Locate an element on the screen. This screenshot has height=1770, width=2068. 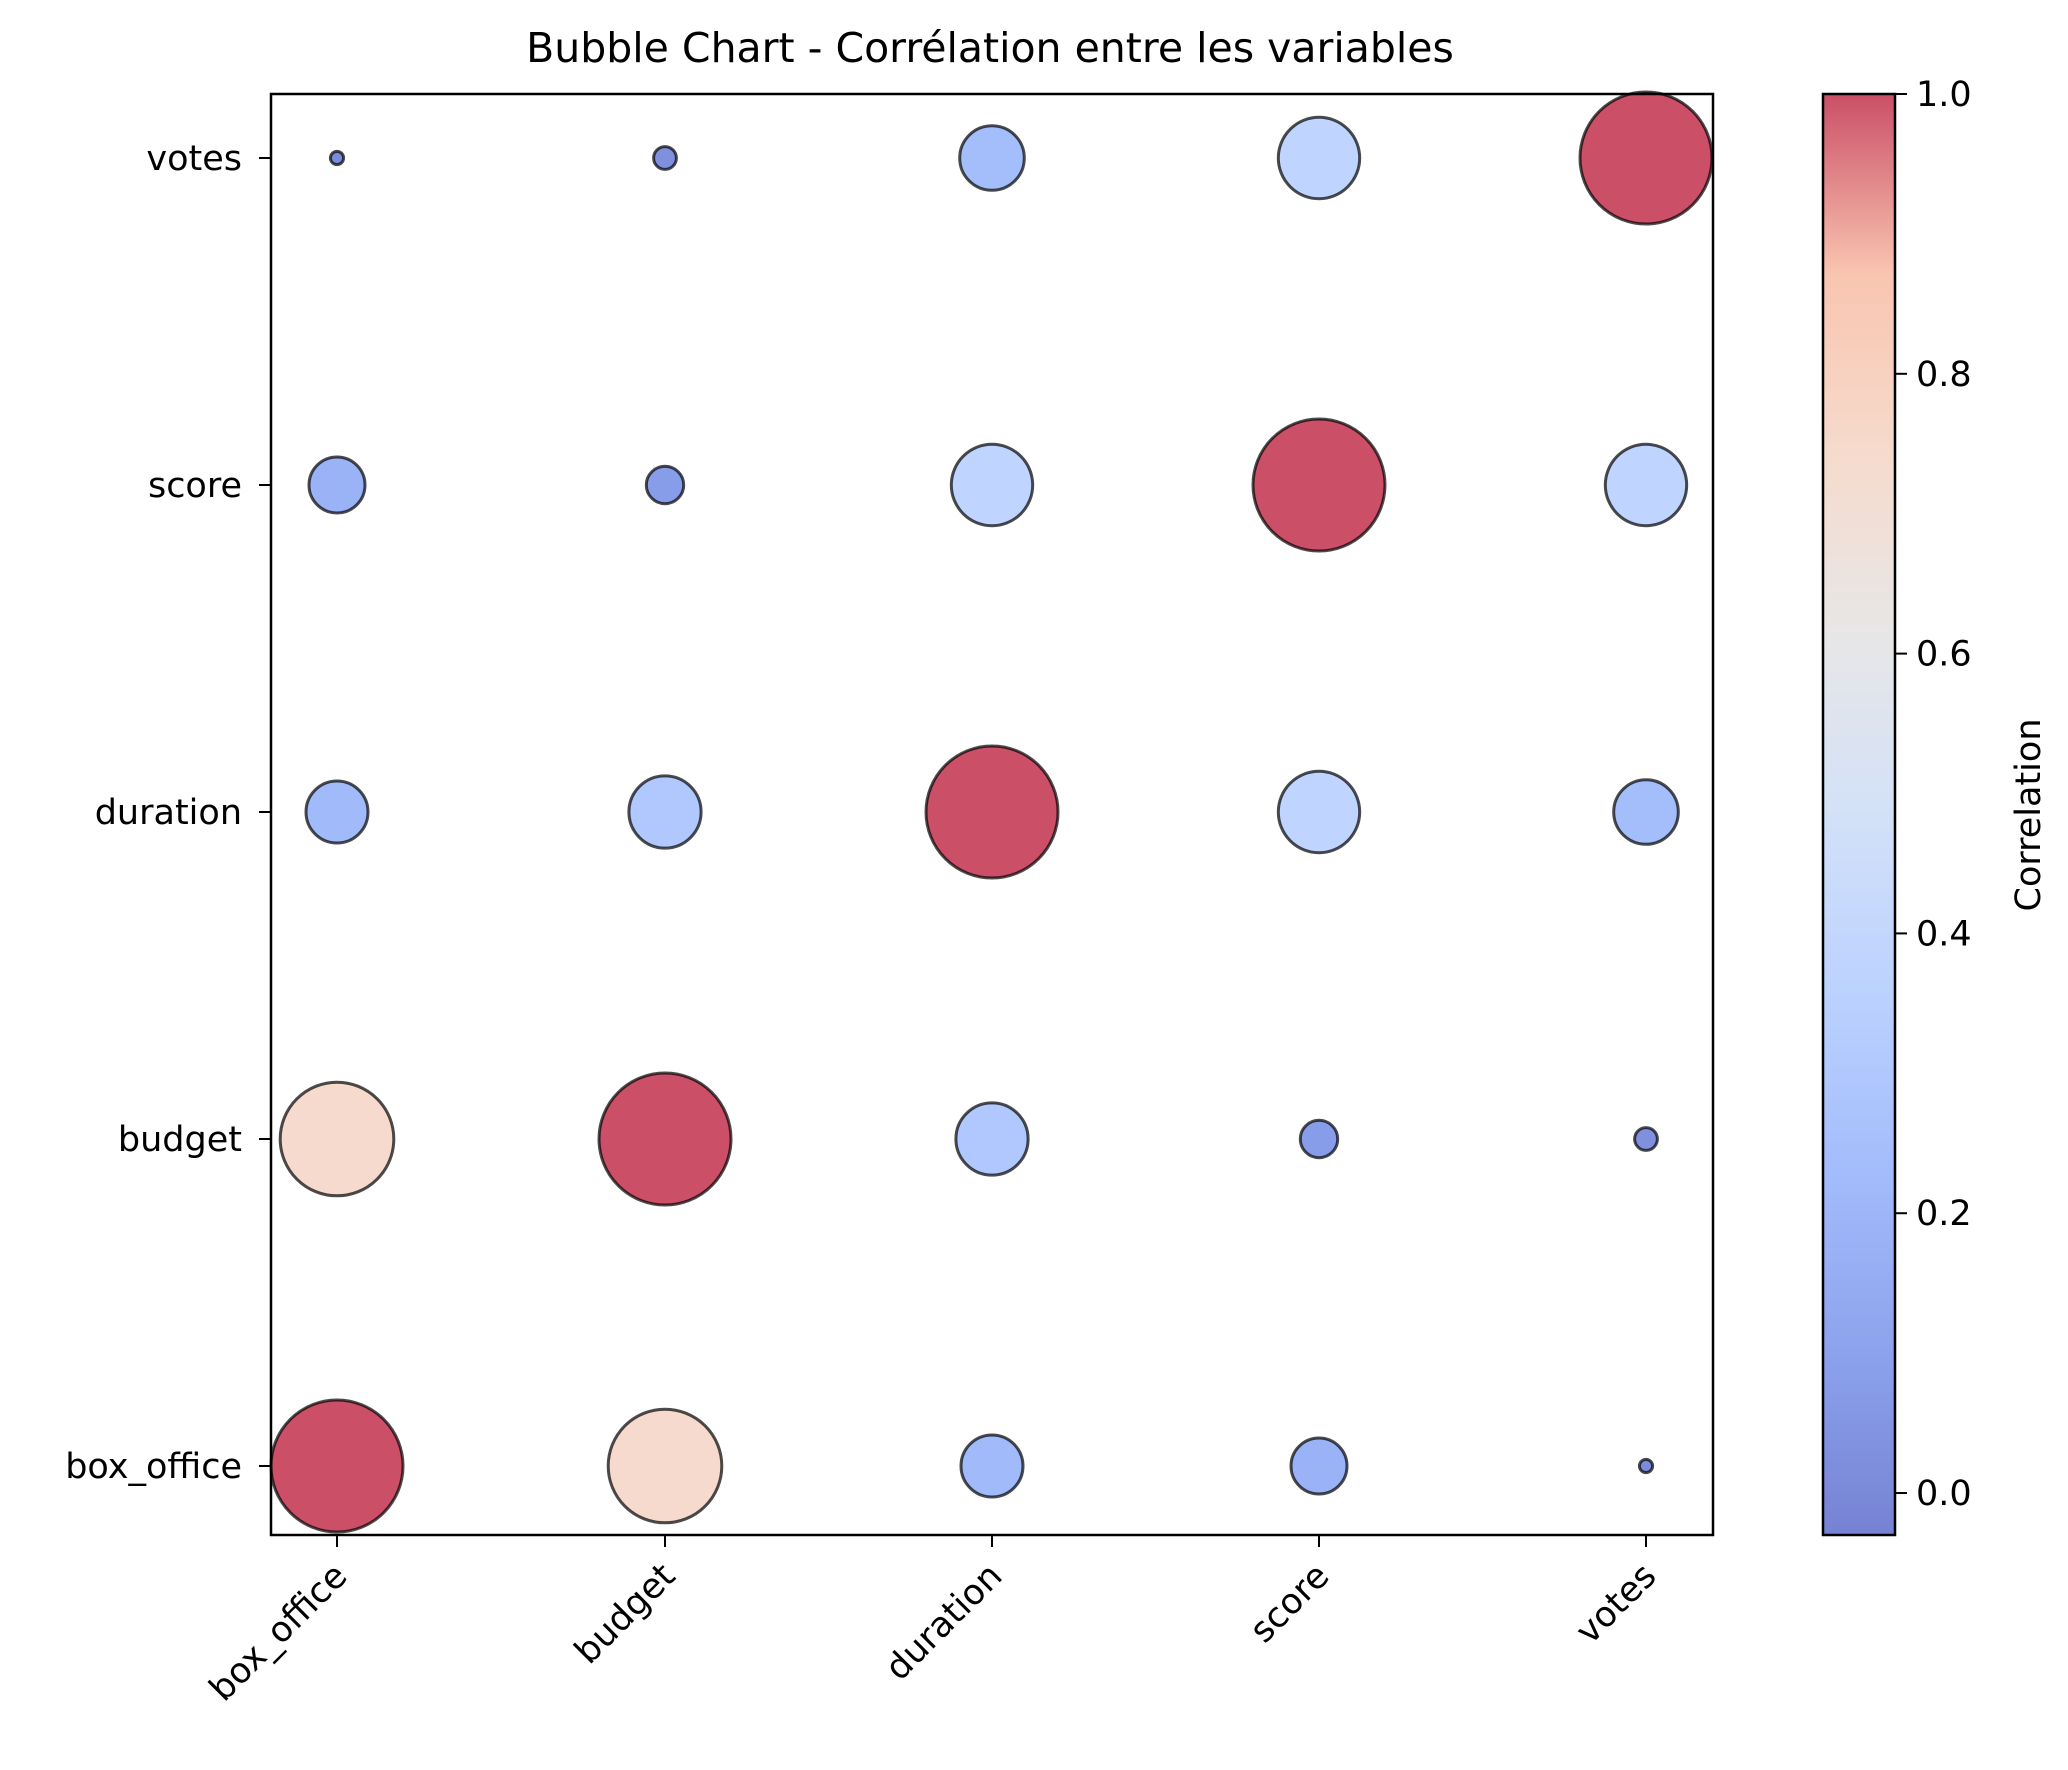
y-tick-label: budget is located at coordinates (180, 1140).